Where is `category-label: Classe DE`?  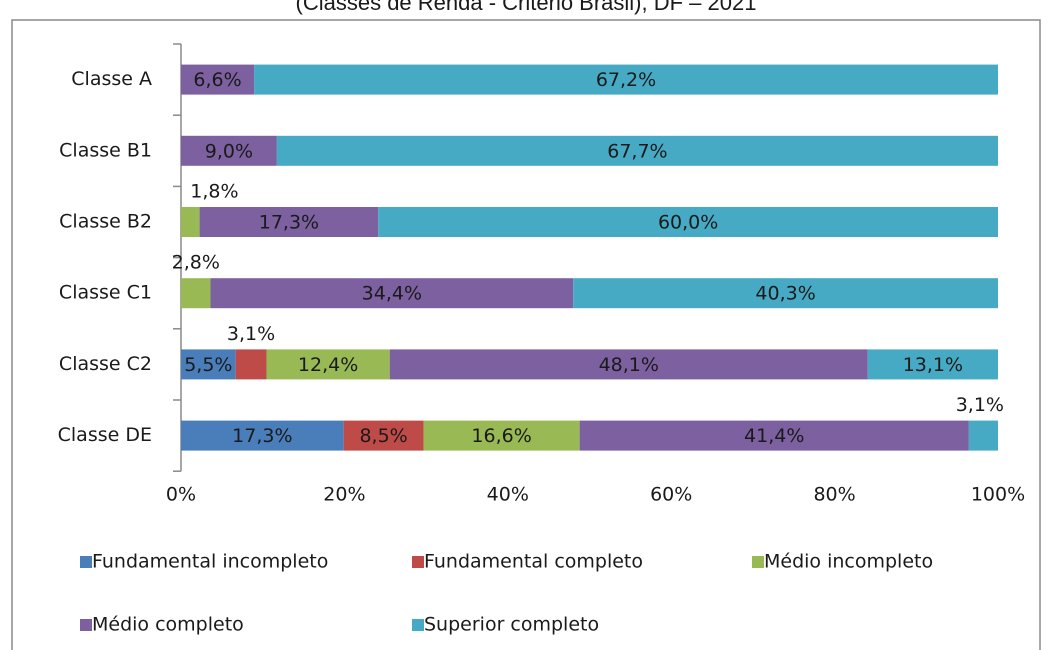
category-label: Classe DE is located at coordinates (105, 435).